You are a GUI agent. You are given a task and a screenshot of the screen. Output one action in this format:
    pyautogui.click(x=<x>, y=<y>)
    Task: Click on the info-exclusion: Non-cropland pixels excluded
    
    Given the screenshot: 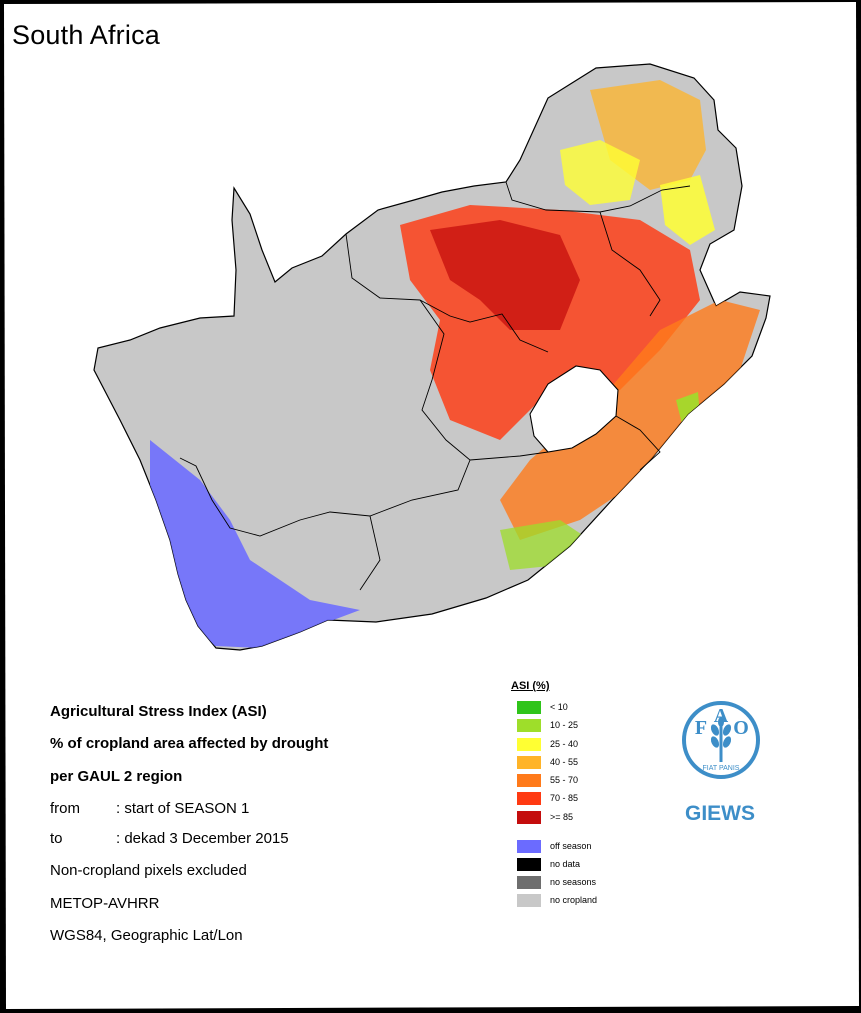 What is the action you would take?
    pyautogui.click(x=148, y=870)
    